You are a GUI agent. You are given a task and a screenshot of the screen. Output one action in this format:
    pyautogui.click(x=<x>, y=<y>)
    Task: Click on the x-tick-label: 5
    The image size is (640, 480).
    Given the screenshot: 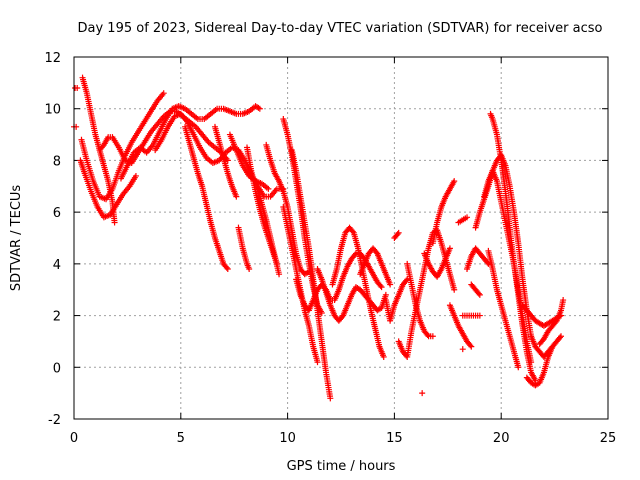 What is the action you would take?
    pyautogui.click(x=181, y=438)
    